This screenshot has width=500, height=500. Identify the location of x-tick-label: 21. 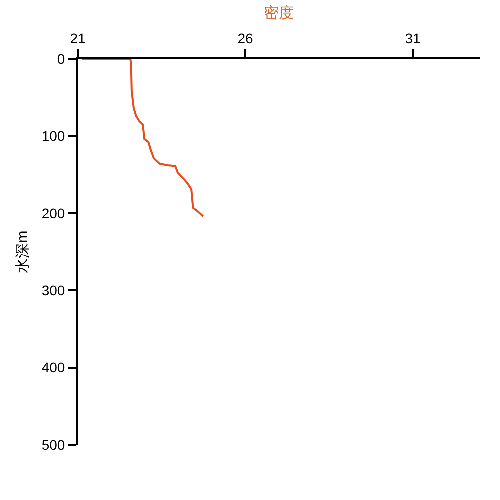
(78, 38).